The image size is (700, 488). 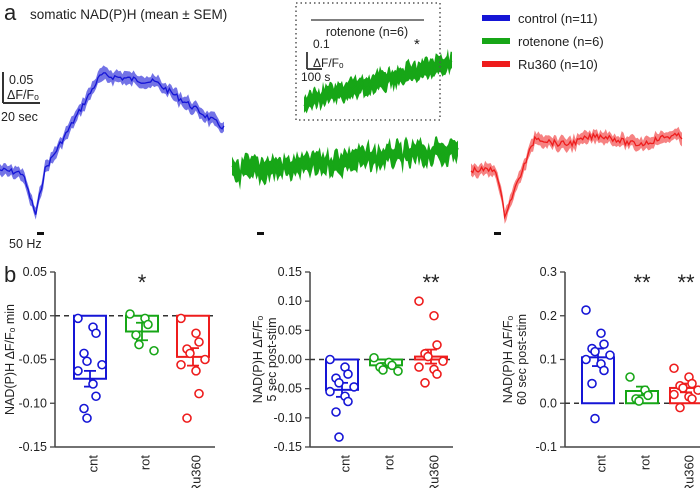 I want to click on stimulus-markers: 50 Hz, so click(x=255, y=241).